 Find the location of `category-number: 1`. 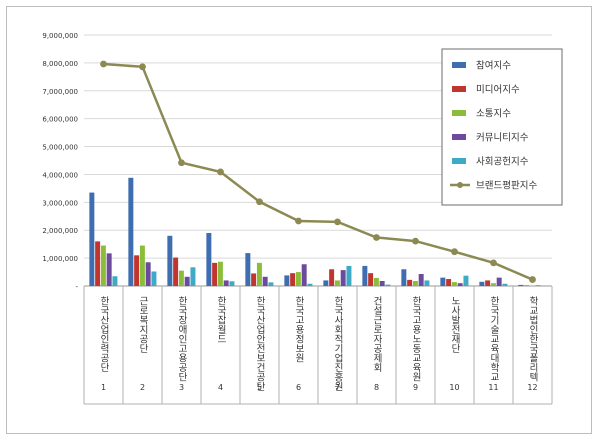

category-number: 1 is located at coordinates (103, 387).